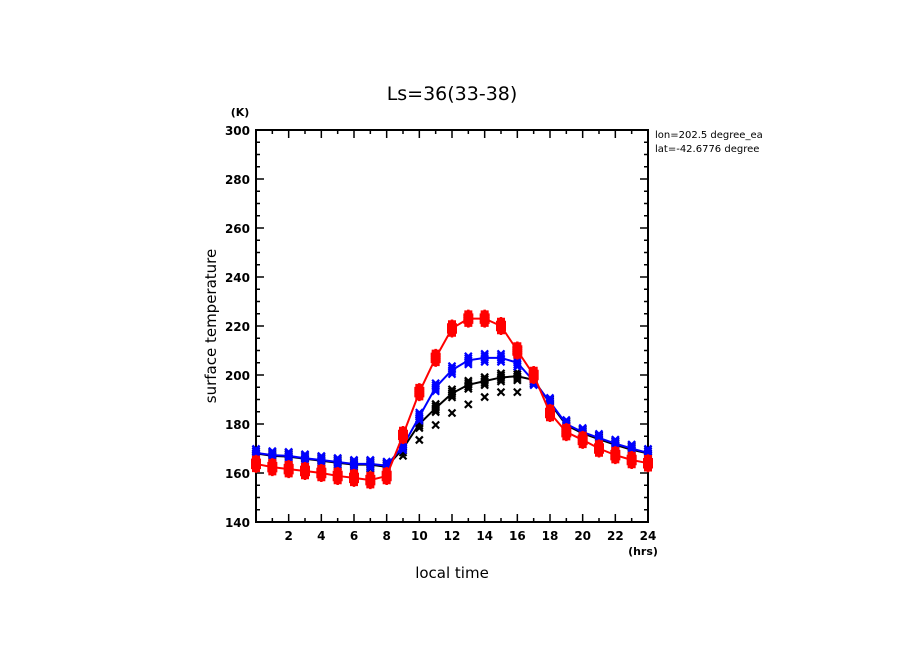 The image size is (904, 654). Describe the element at coordinates (386, 536) in the screenshot. I see `x-tick-label: 8` at that location.